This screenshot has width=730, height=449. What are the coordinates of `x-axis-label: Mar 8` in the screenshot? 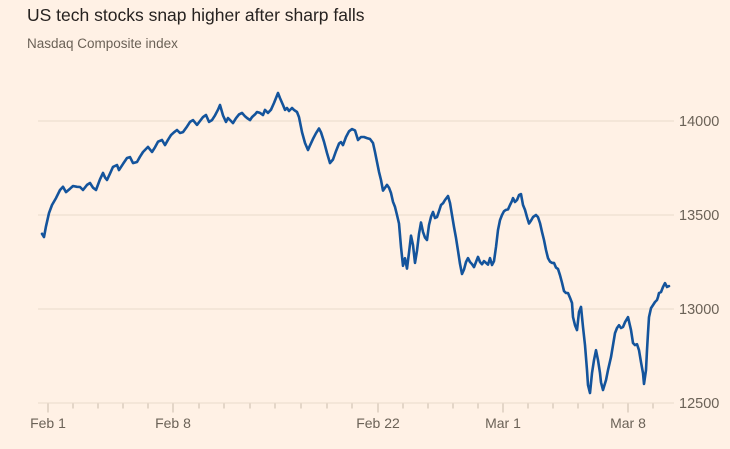 It's located at (628, 423).